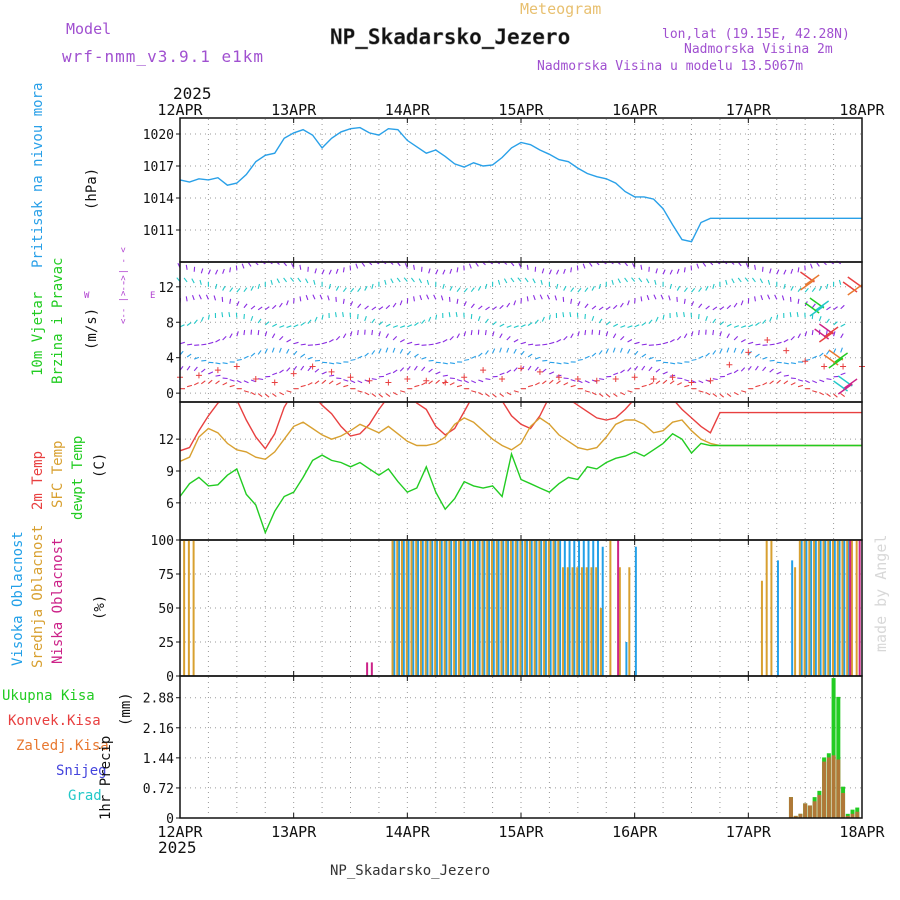  What do you see at coordinates (58, 474) in the screenshot?
I see `sfctemp-ylabel: SFC Temp` at bounding box center [58, 474].